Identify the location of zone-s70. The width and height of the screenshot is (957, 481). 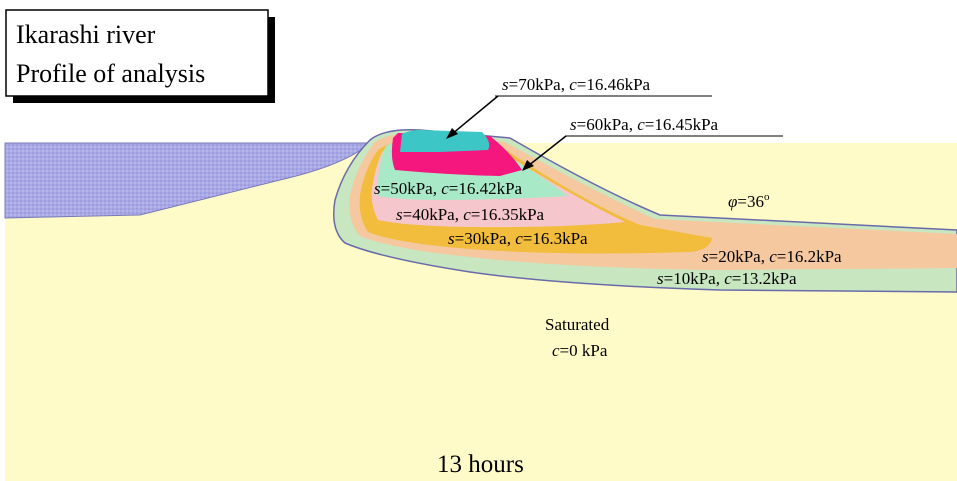
(445, 141).